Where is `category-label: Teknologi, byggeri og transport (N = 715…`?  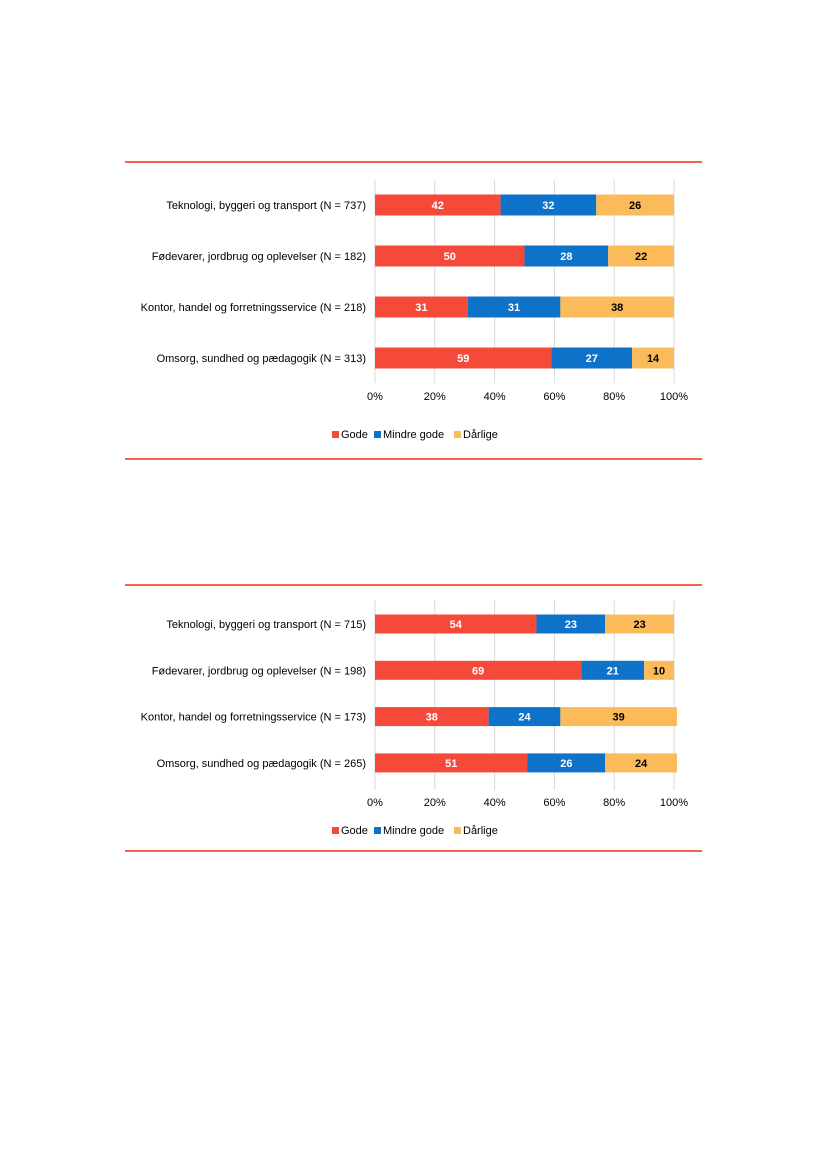 category-label: Teknologi, byggeri og transport (N = 715… is located at coordinates (266, 625).